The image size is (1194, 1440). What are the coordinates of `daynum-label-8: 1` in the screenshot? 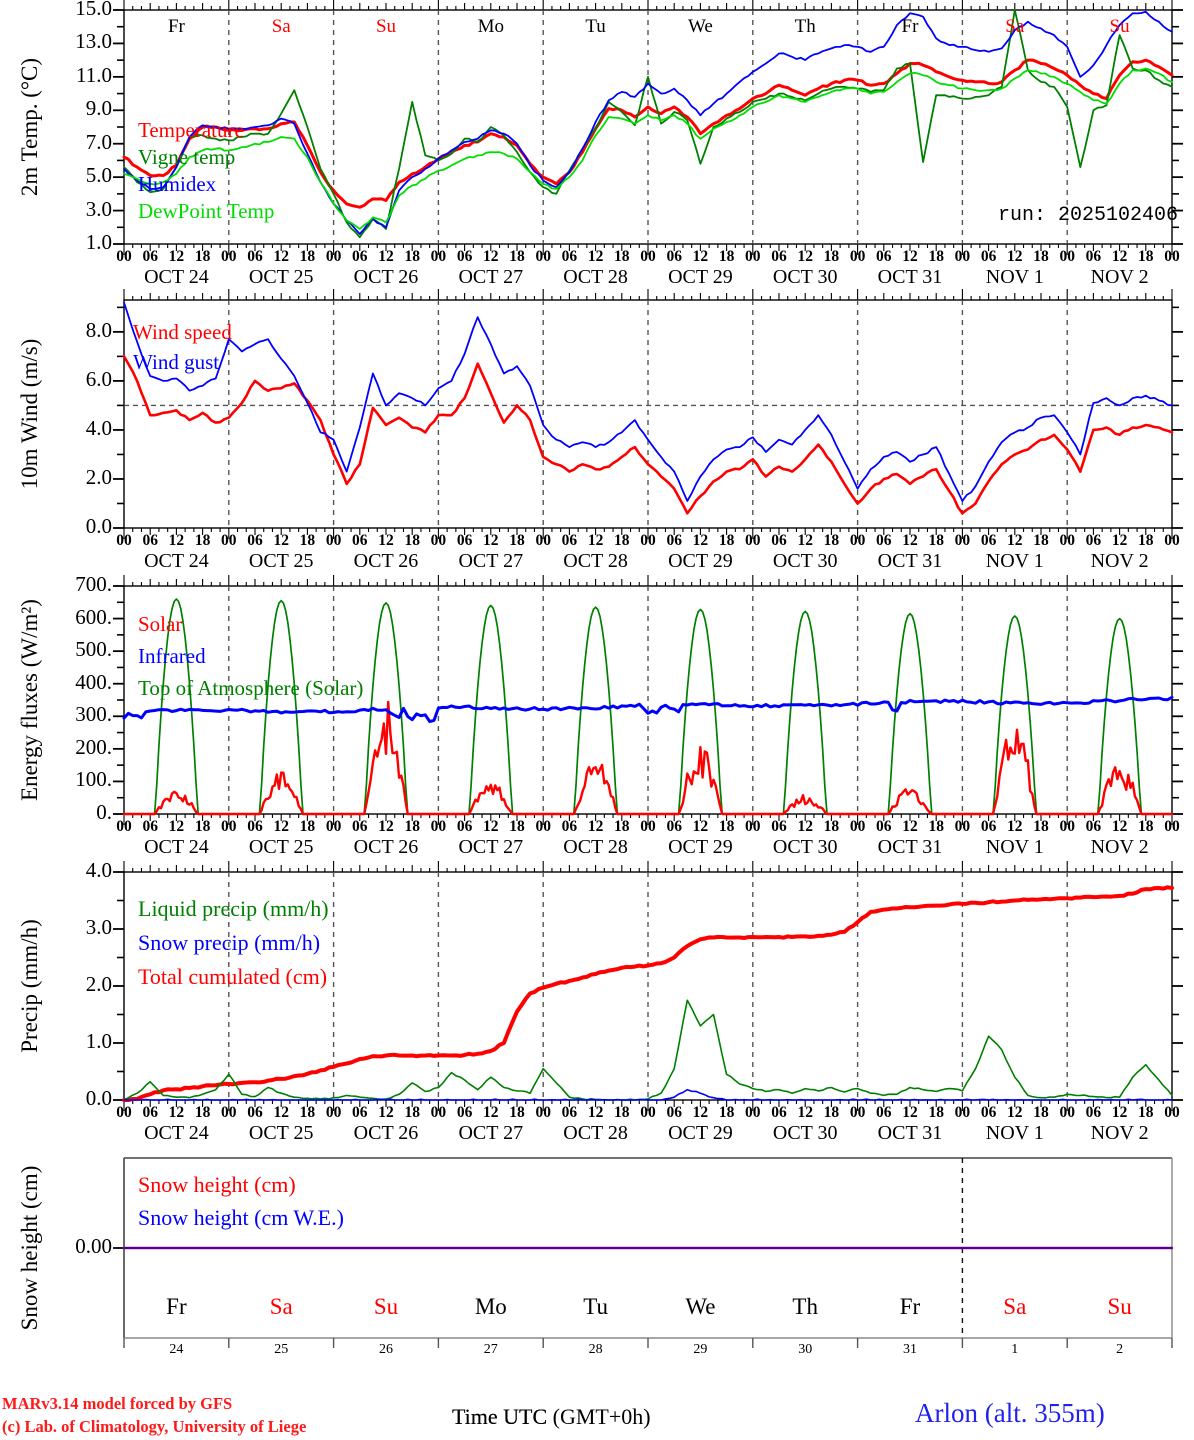 It's located at (1015, 1349).